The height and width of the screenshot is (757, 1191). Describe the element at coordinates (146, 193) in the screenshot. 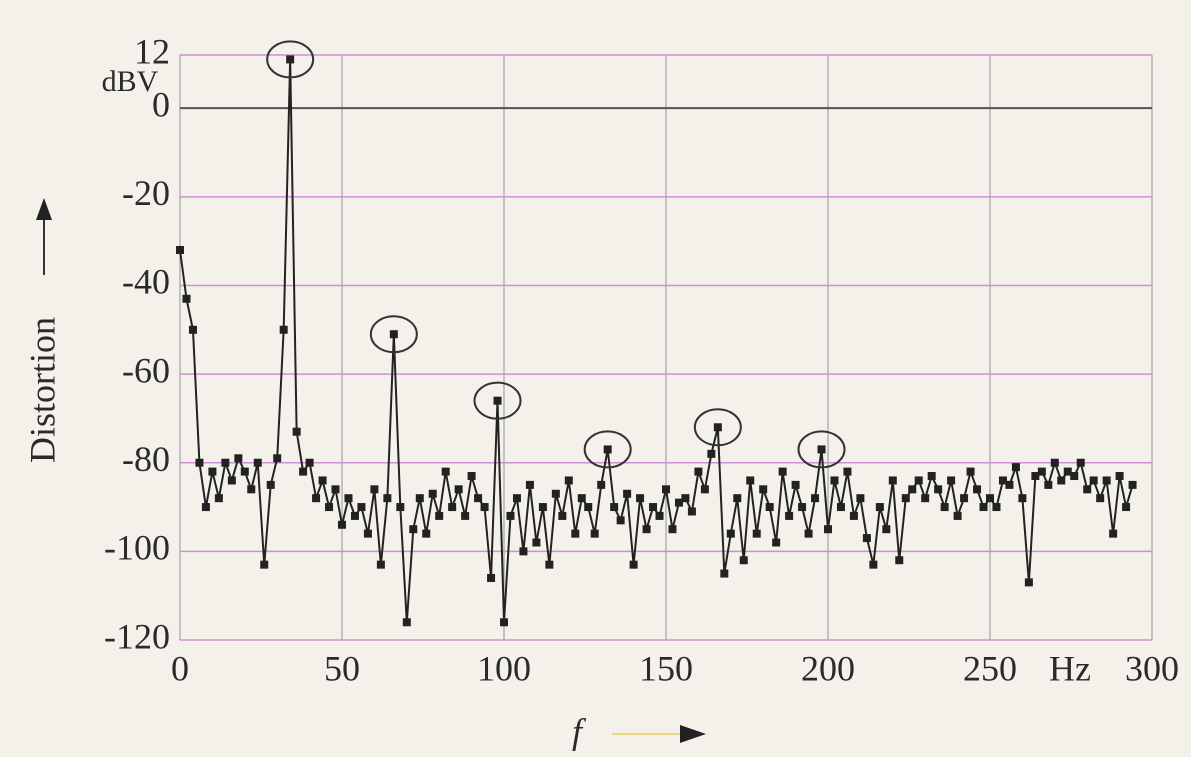

I see `y-tick-label: -20` at that location.